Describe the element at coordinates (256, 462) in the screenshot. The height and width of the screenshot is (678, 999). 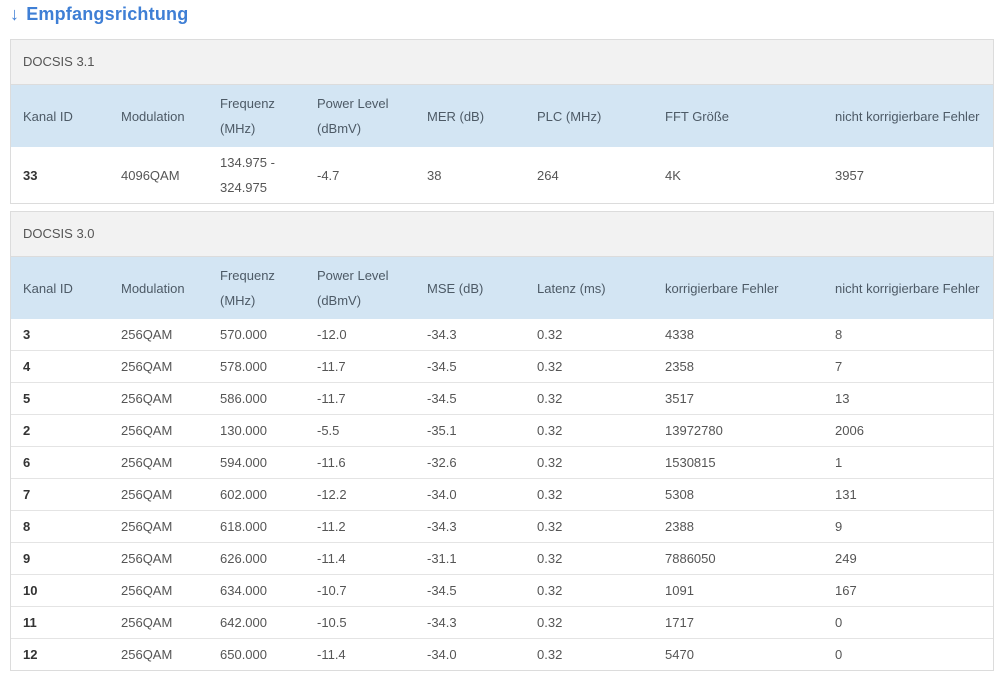
I see `table-cell: 594.000` at that location.